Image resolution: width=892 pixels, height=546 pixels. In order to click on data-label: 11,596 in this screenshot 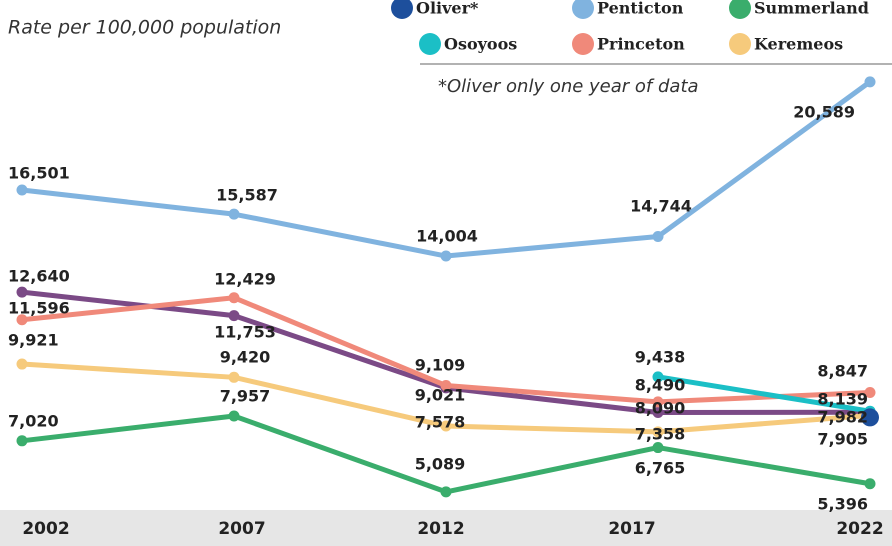, I will do `click(39, 308)`.